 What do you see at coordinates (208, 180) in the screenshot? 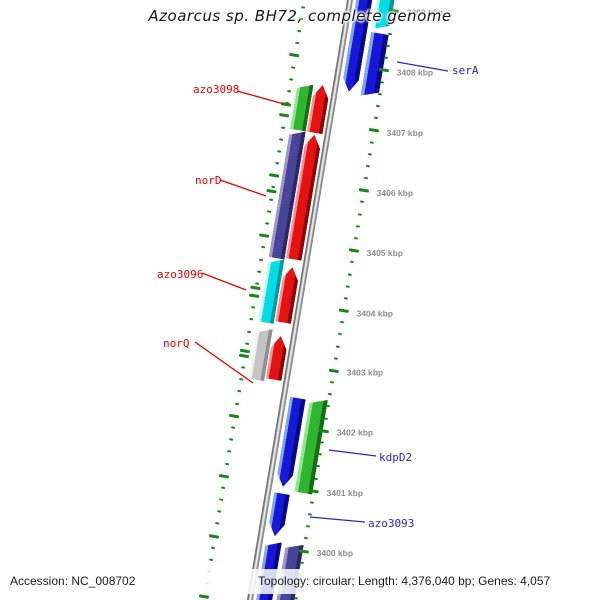
I see `gene-label-norD: norD` at bounding box center [208, 180].